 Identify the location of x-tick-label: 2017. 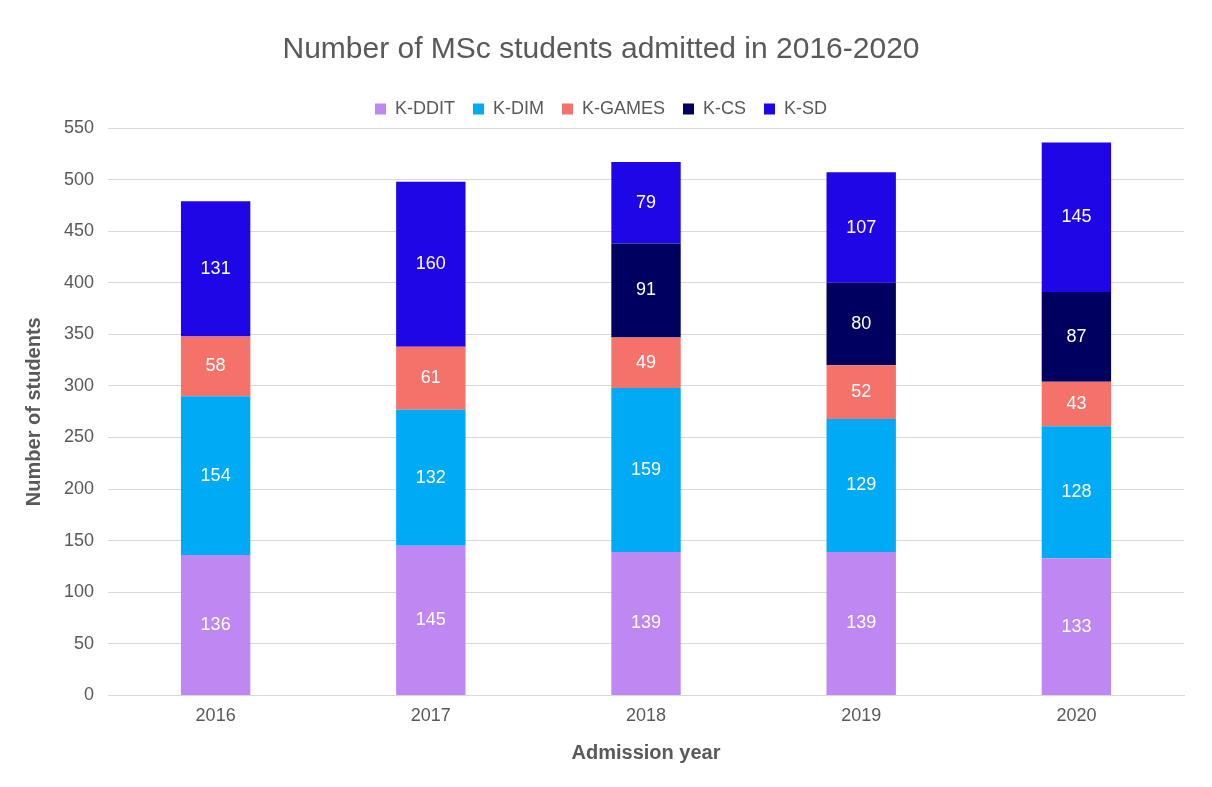
(430, 715).